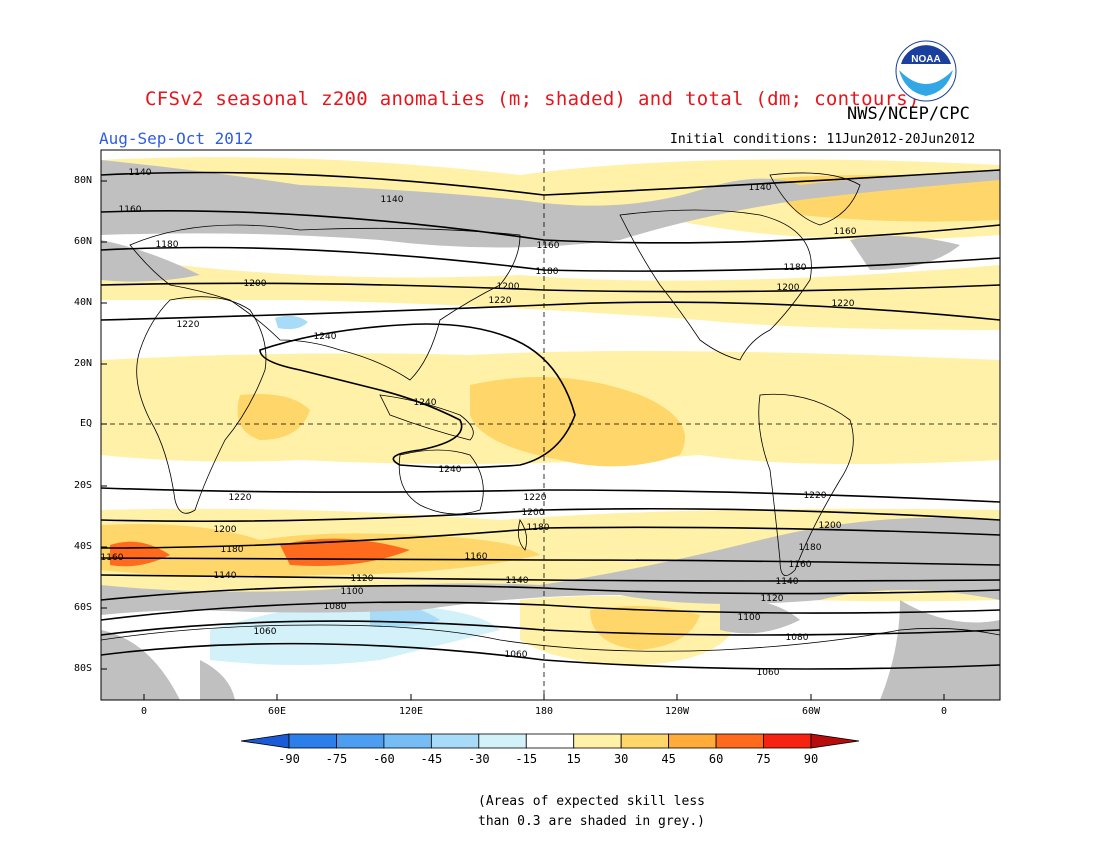 Image resolution: width=1100 pixels, height=850 pixels. Describe the element at coordinates (289, 759) in the screenshot. I see `colorbar-tick-label: -90` at that location.